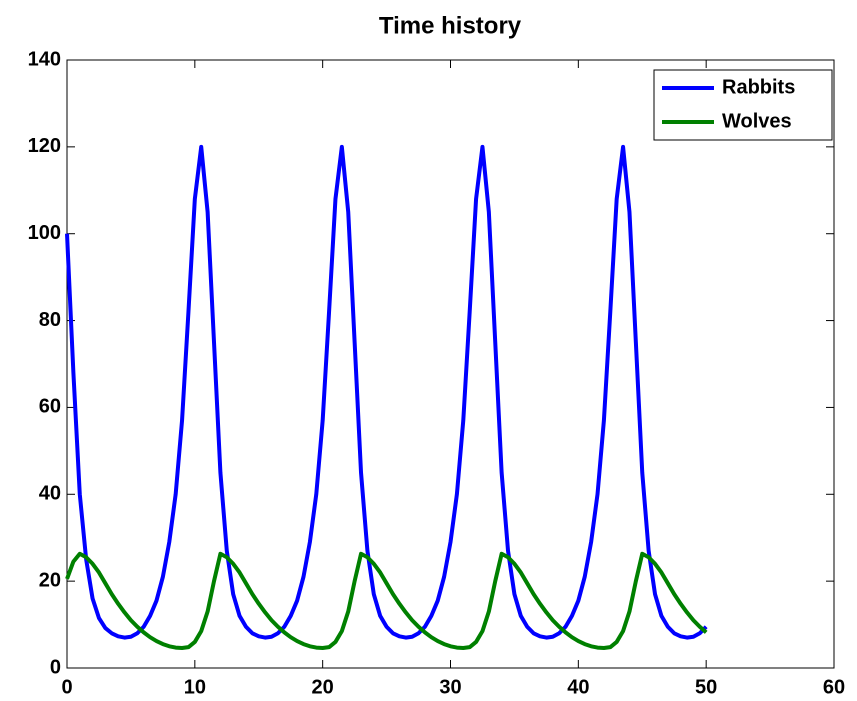 Image resolution: width=857 pixels, height=701 pixels. I want to click on y-tick-label: 140, so click(44, 59).